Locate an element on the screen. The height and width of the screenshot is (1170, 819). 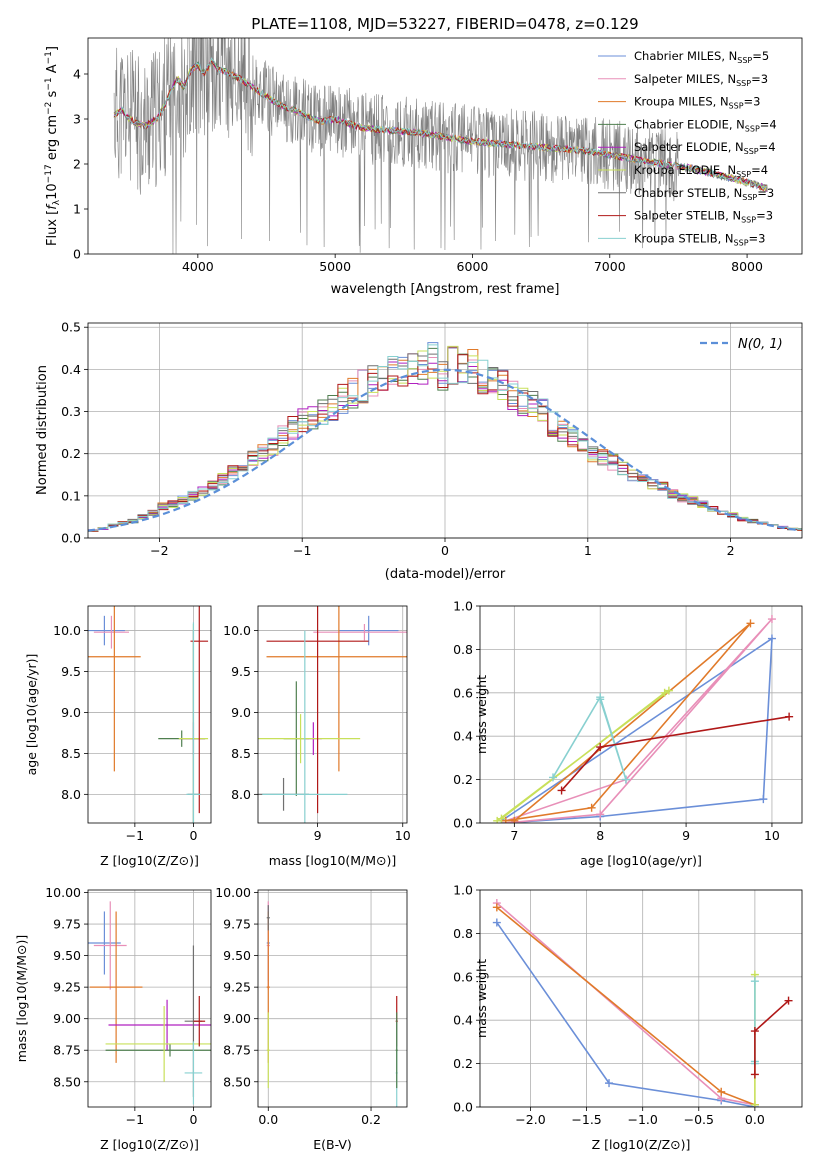
y-axis-label-part: ] is located at coordinates (52, 48).